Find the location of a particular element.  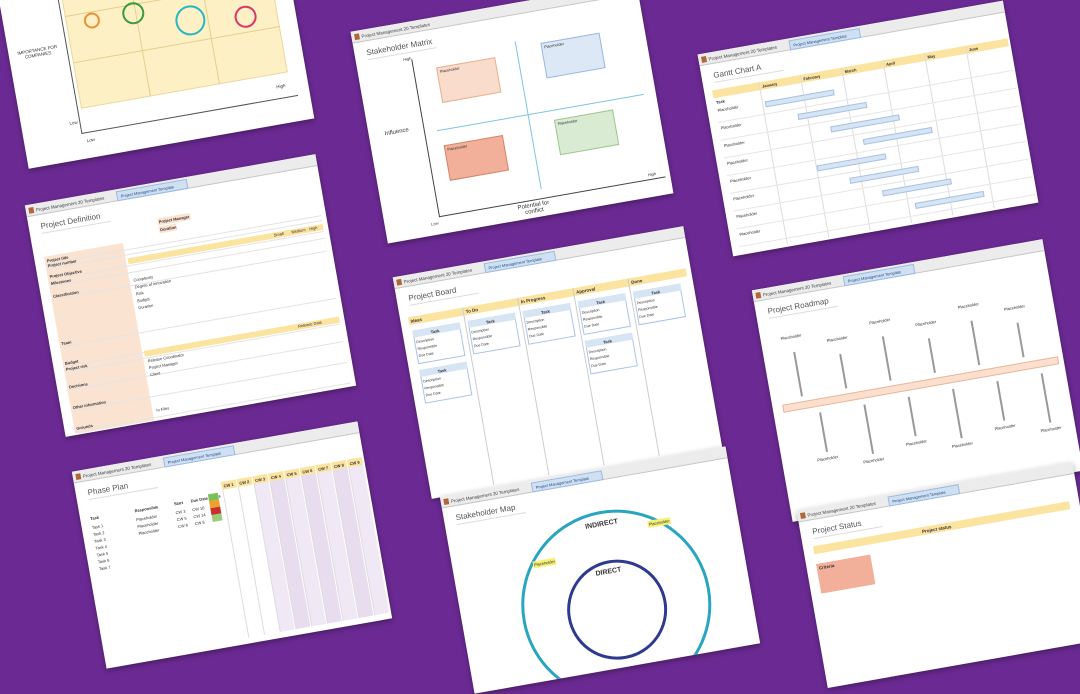

importance-matrix-card: IMPORTANCE FOR COMPANIESHighLowLowHigh is located at coordinates (157, 84).